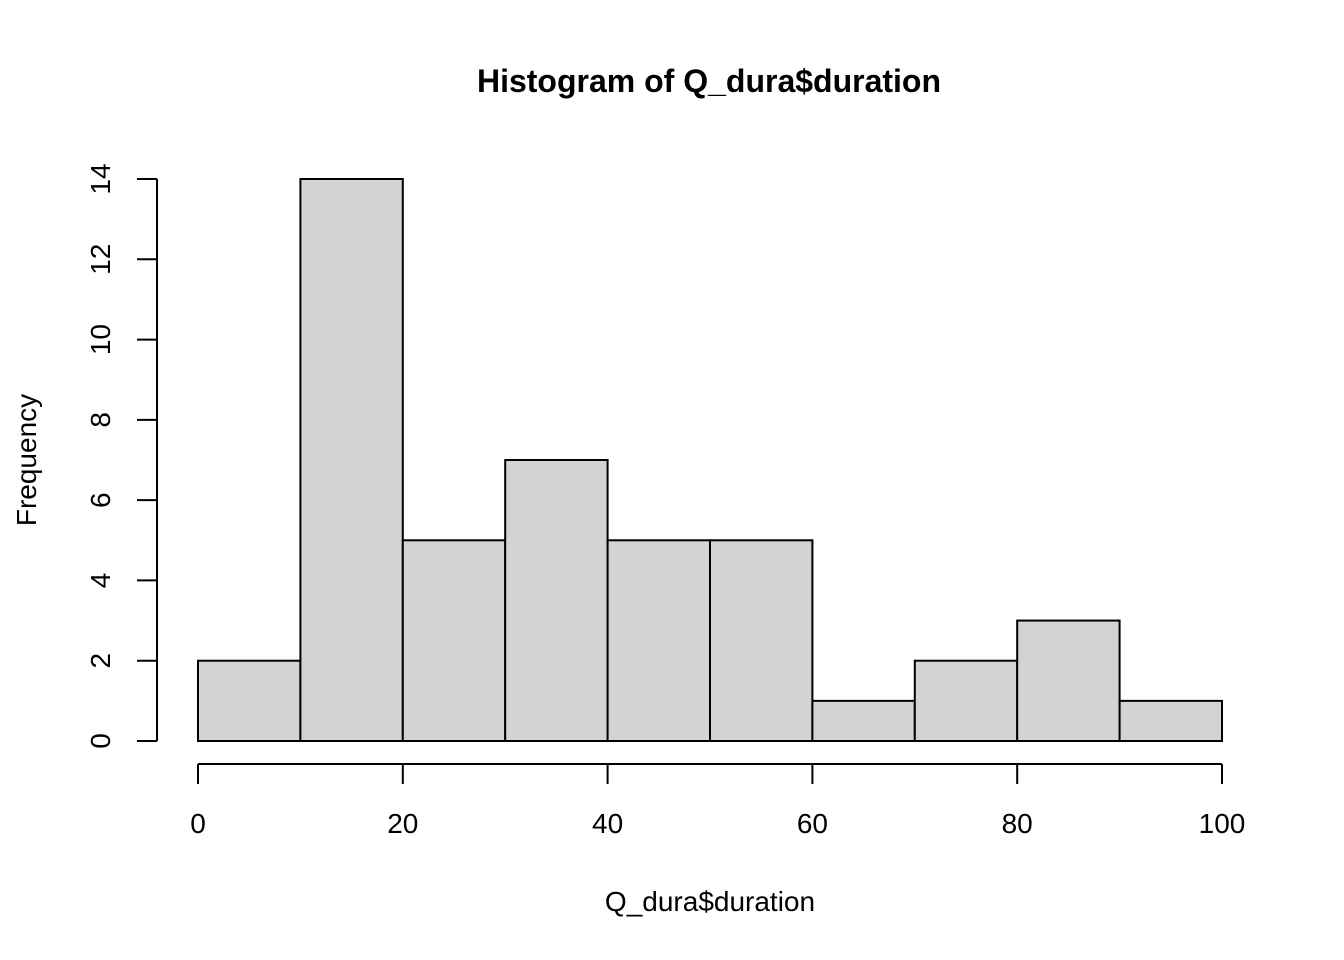 The width and height of the screenshot is (1344, 960). Describe the element at coordinates (812, 823) in the screenshot. I see `x-tick-label: 60` at that location.